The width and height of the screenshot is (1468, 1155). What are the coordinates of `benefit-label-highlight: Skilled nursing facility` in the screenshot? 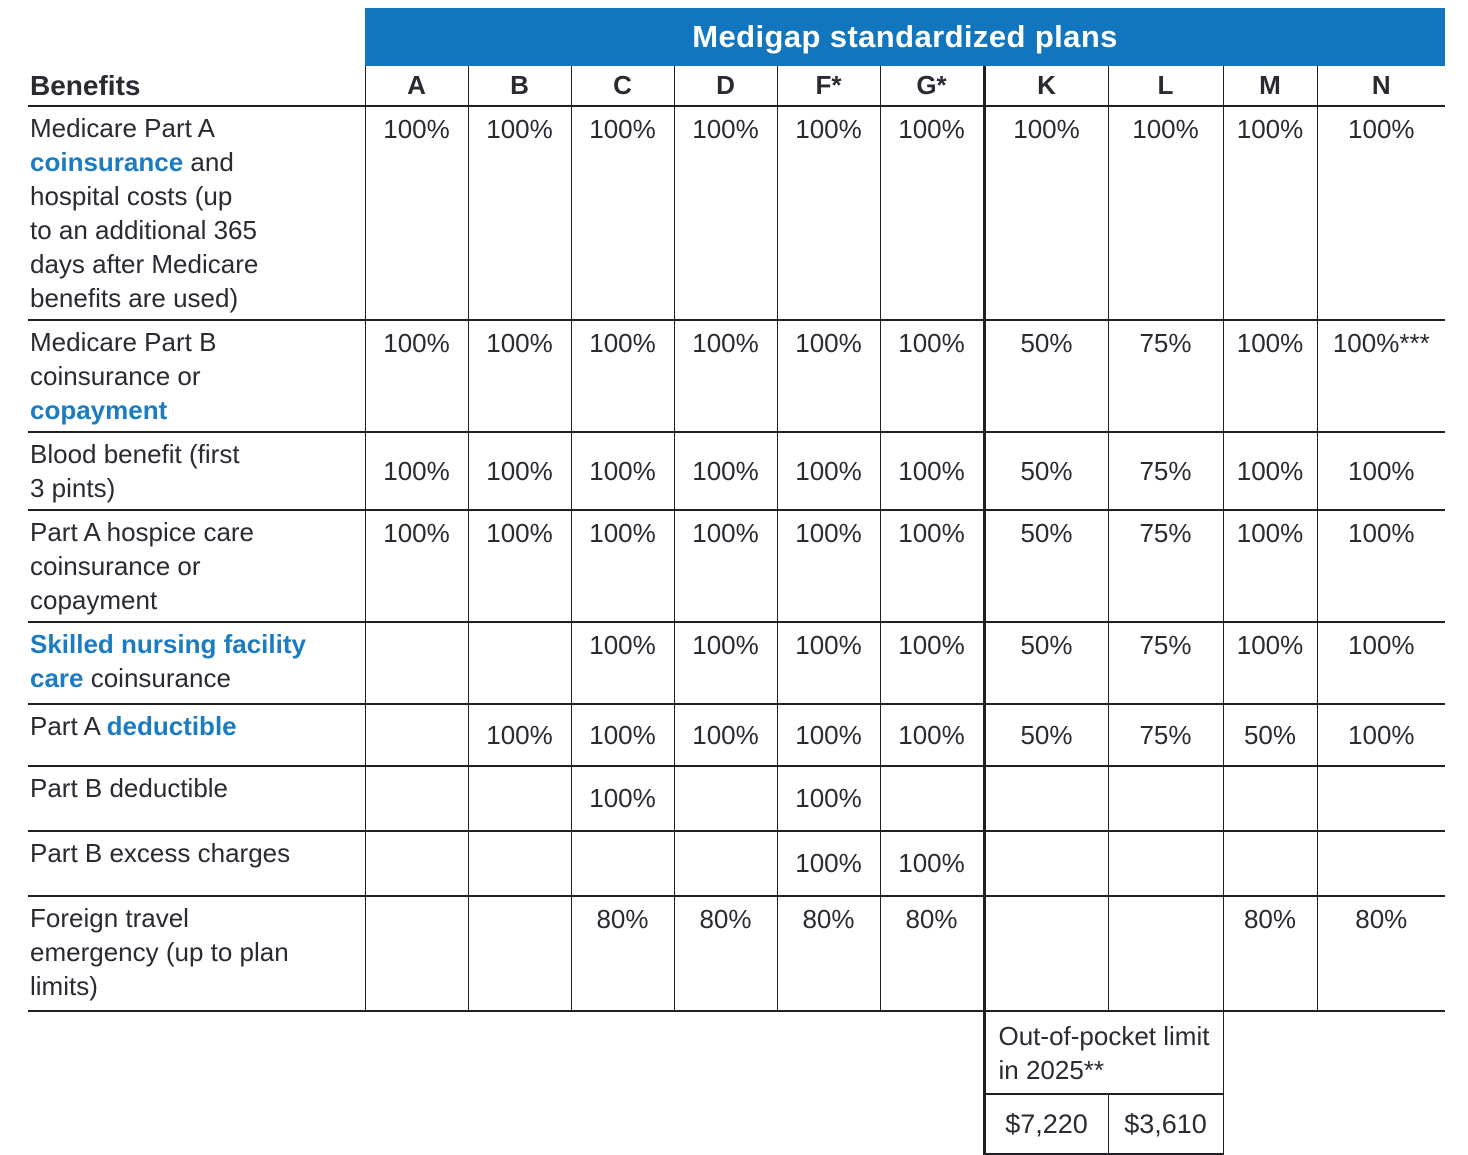 It's located at (168, 644).